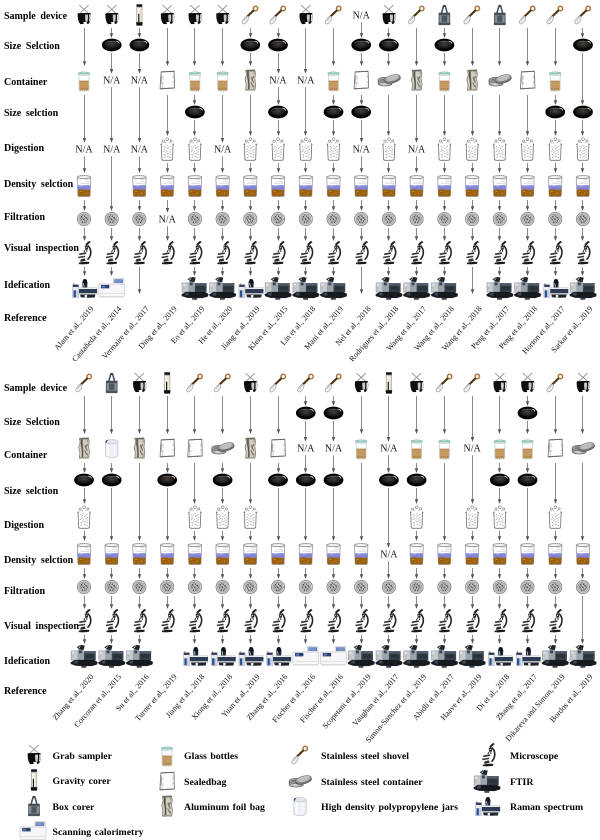 The image size is (600, 840). What do you see at coordinates (546, 807) in the screenshot?
I see `svg-text: Raman spectrum` at bounding box center [546, 807].